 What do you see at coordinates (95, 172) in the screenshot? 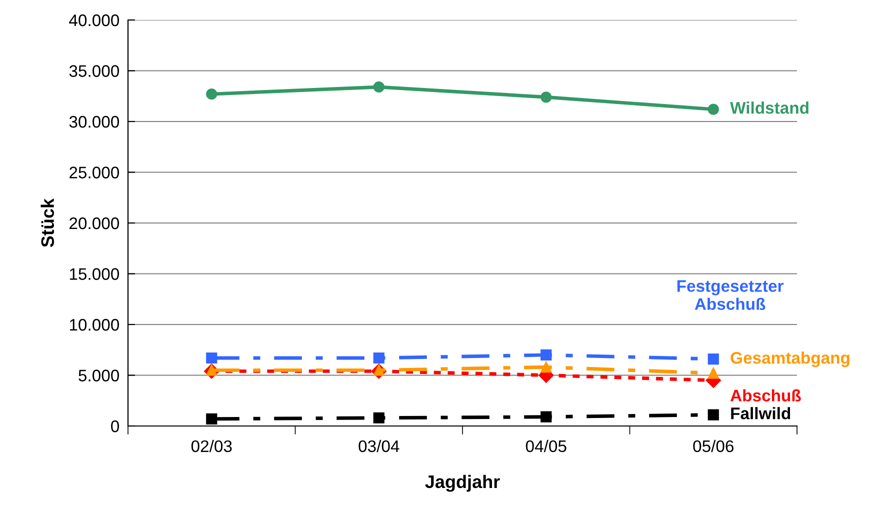
I see `y-tick-label: 25.000` at bounding box center [95, 172].